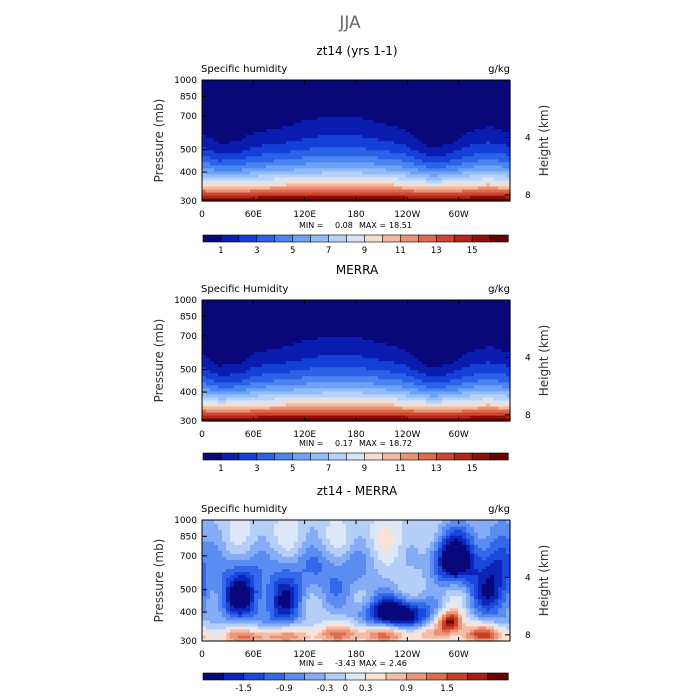  I want to click on panel-1-left-label: Specific humidity, so click(244, 69).